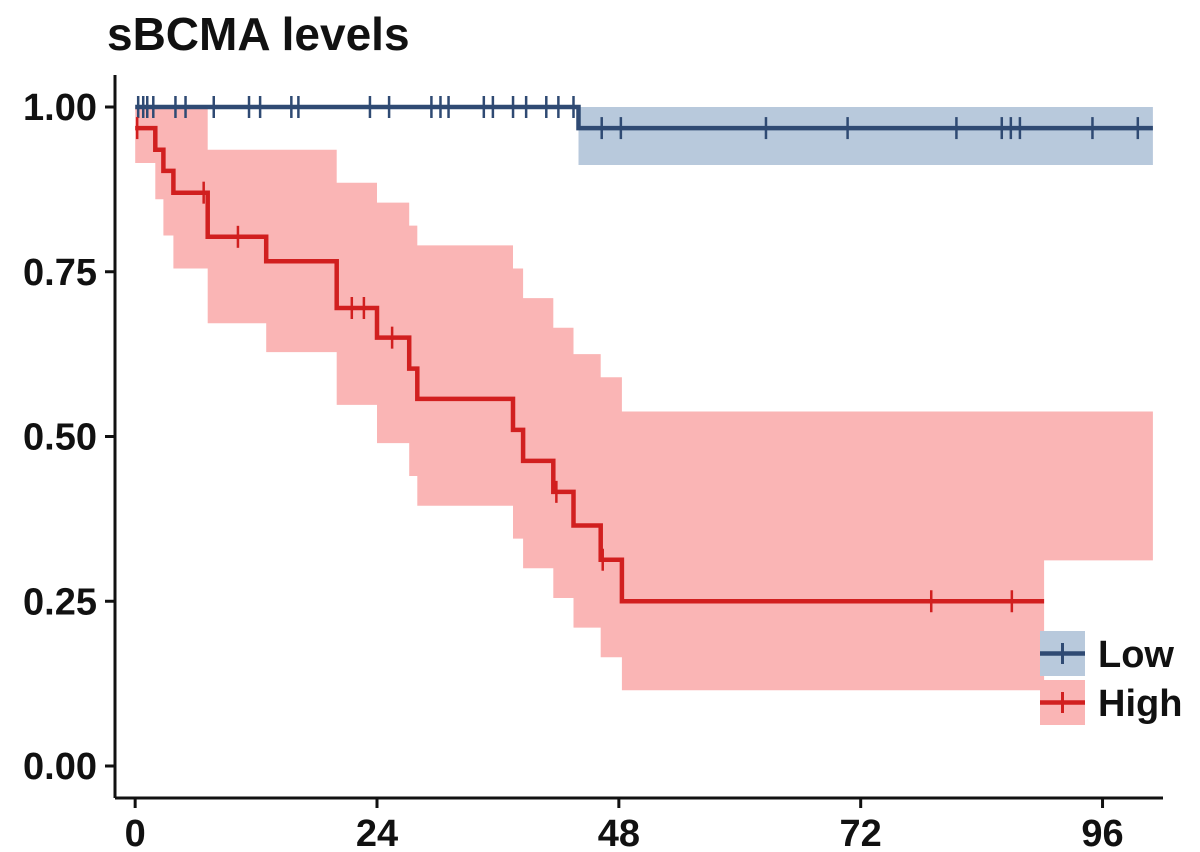  Describe the element at coordinates (644, 117) in the screenshot. I see `low-survival-line` at that location.